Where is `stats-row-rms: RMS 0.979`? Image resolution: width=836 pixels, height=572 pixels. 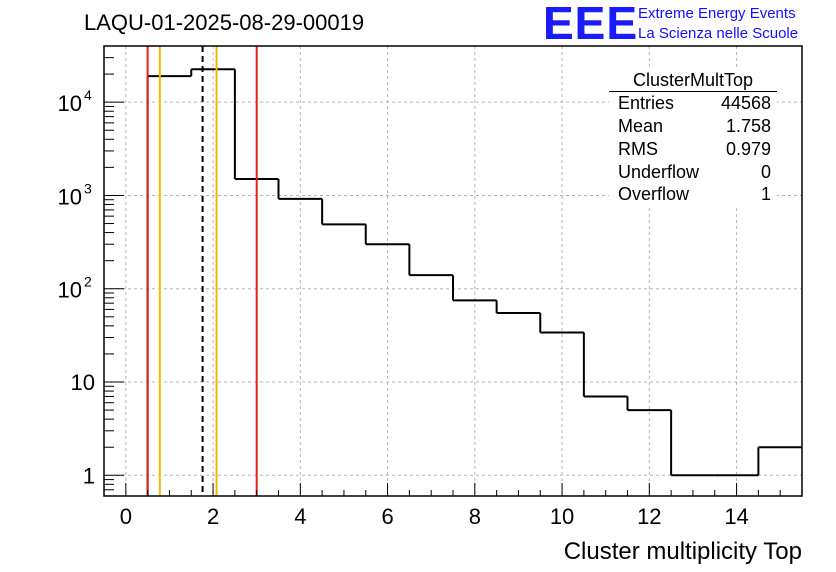 stats-row-rms: RMS 0.979 is located at coordinates (694, 150).